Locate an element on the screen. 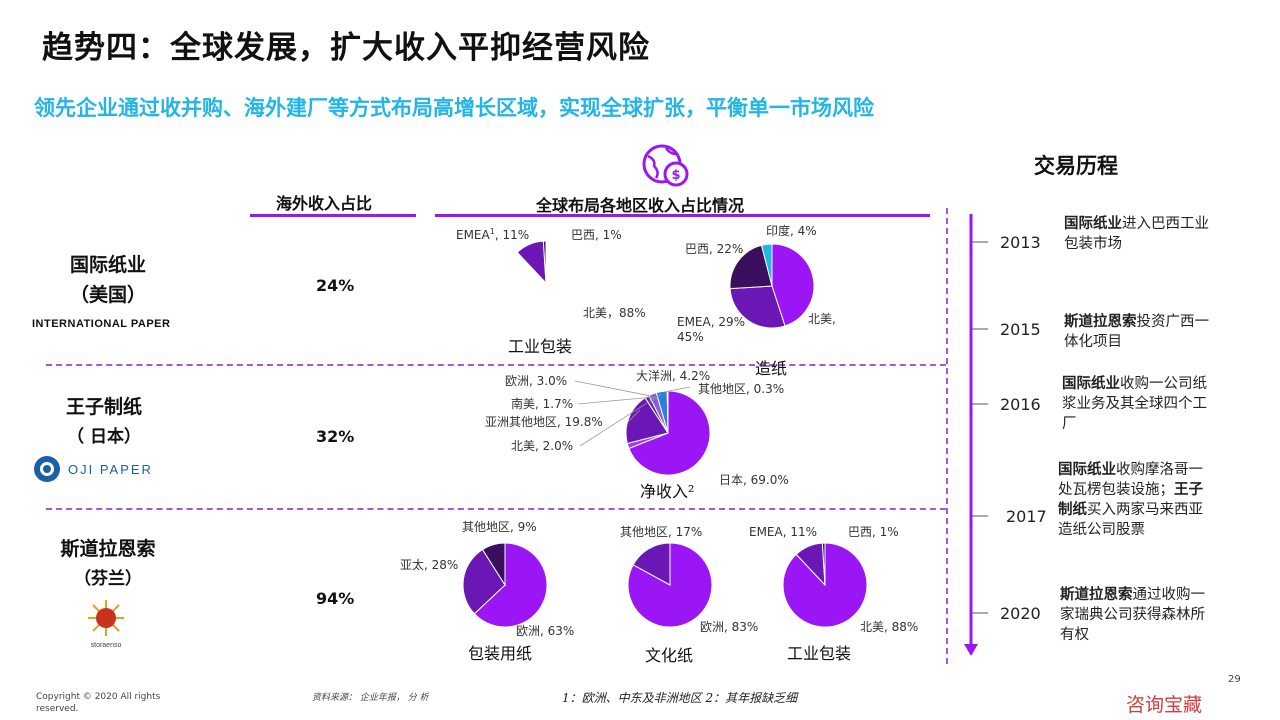  share-header-underline is located at coordinates (333, 215).